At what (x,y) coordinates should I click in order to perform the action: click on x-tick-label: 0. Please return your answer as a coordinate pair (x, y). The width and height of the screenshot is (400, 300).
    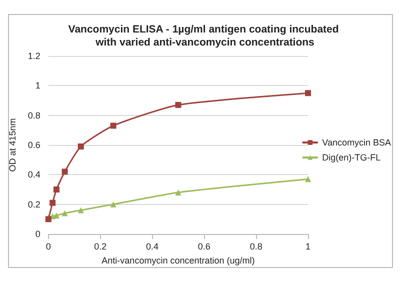
    Looking at the image, I should click on (48, 247).